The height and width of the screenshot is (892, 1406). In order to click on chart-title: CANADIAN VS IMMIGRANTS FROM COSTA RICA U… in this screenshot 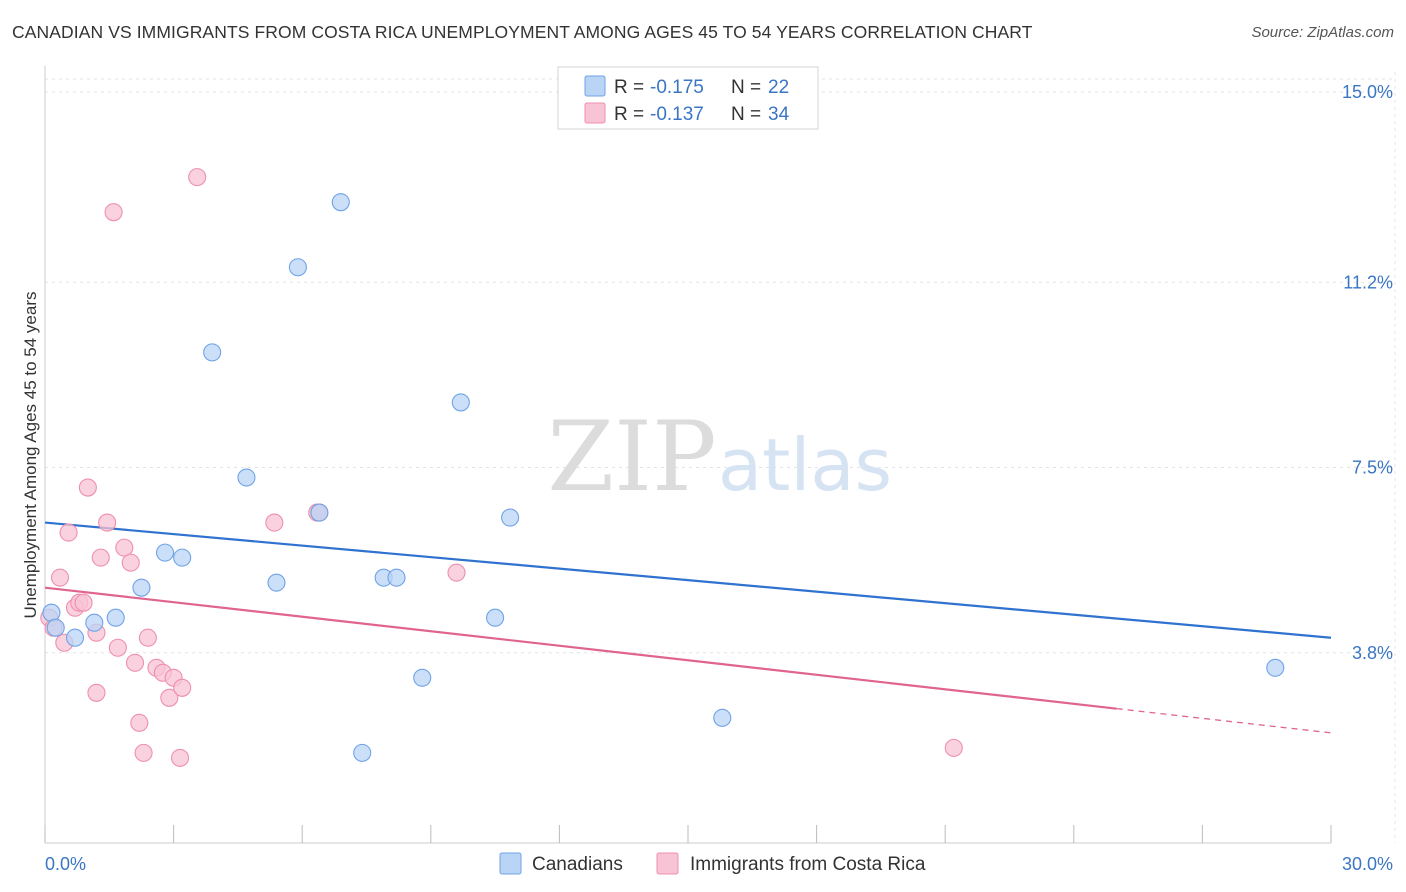, I will do `click(522, 32)`.